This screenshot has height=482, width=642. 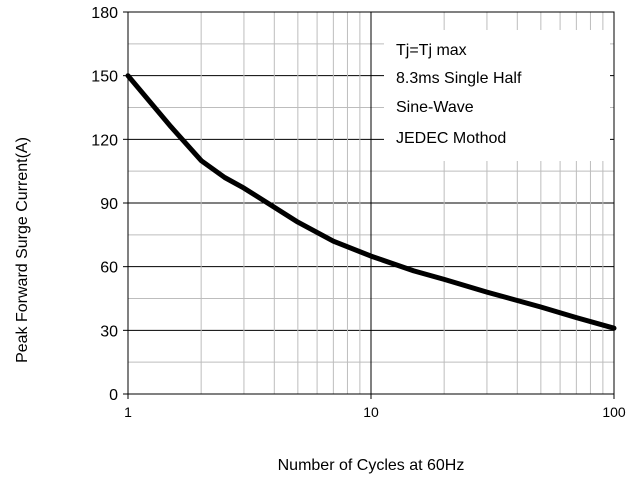 I want to click on annotation-line-1: Tj=Tj max, so click(x=431, y=50).